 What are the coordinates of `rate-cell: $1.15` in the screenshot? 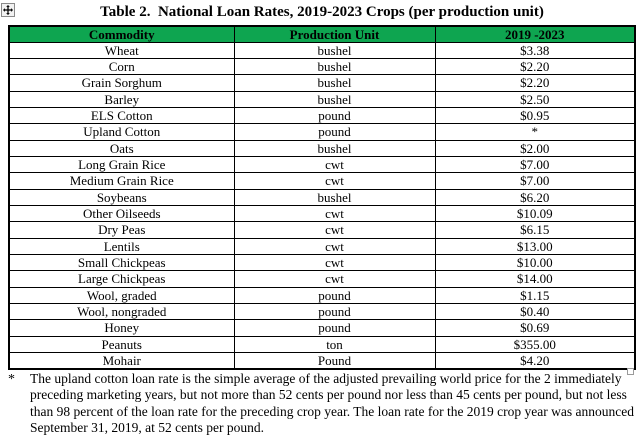 It's located at (535, 295).